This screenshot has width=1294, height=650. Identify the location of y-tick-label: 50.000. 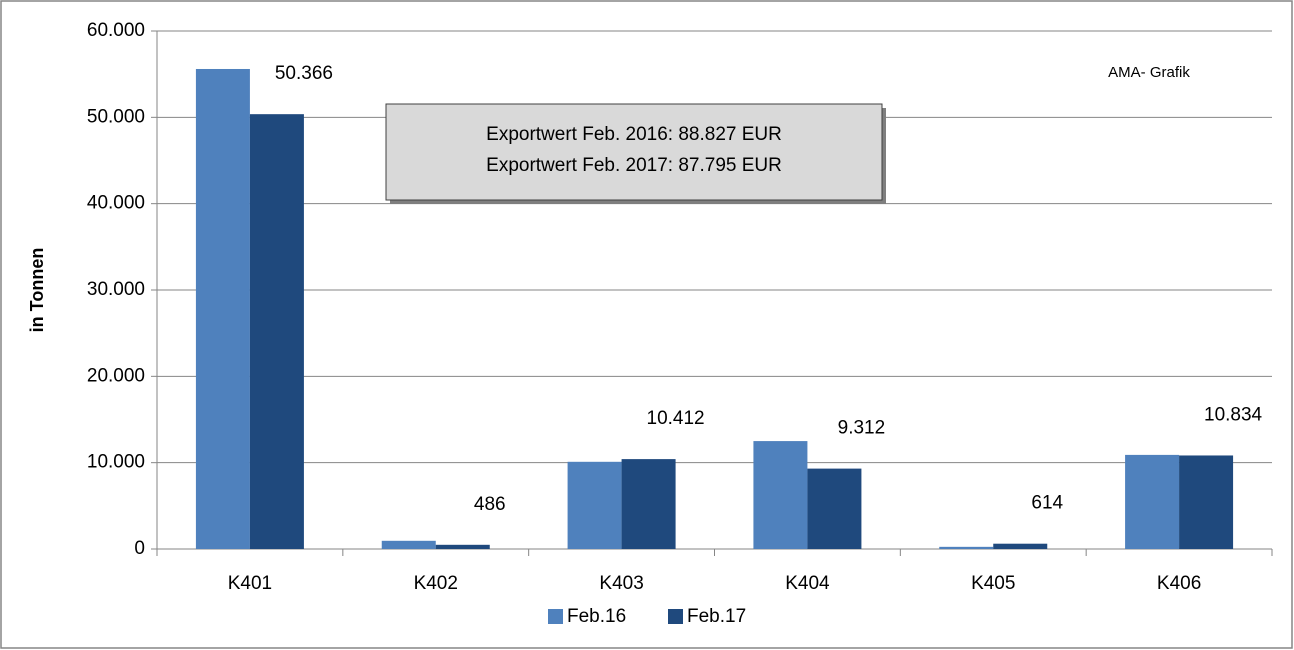
(116, 116).